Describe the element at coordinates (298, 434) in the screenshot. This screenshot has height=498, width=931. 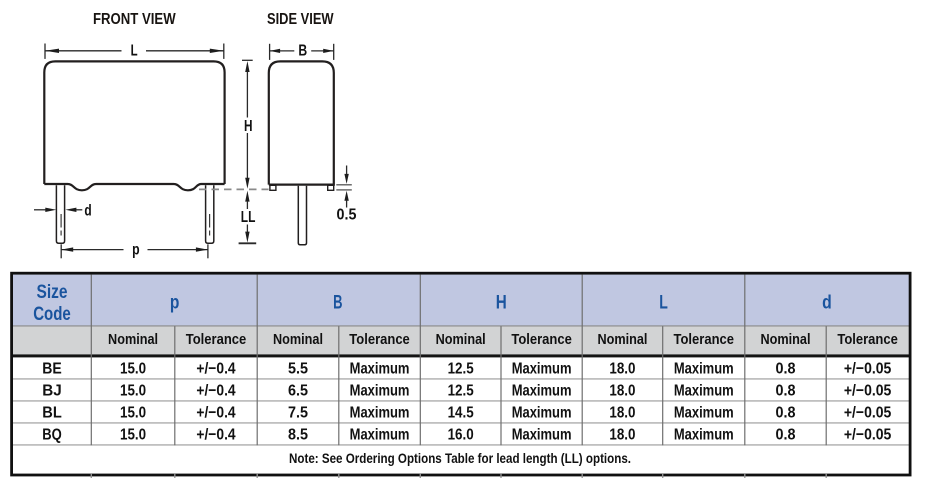
I see `svg-text: 8.5` at that location.